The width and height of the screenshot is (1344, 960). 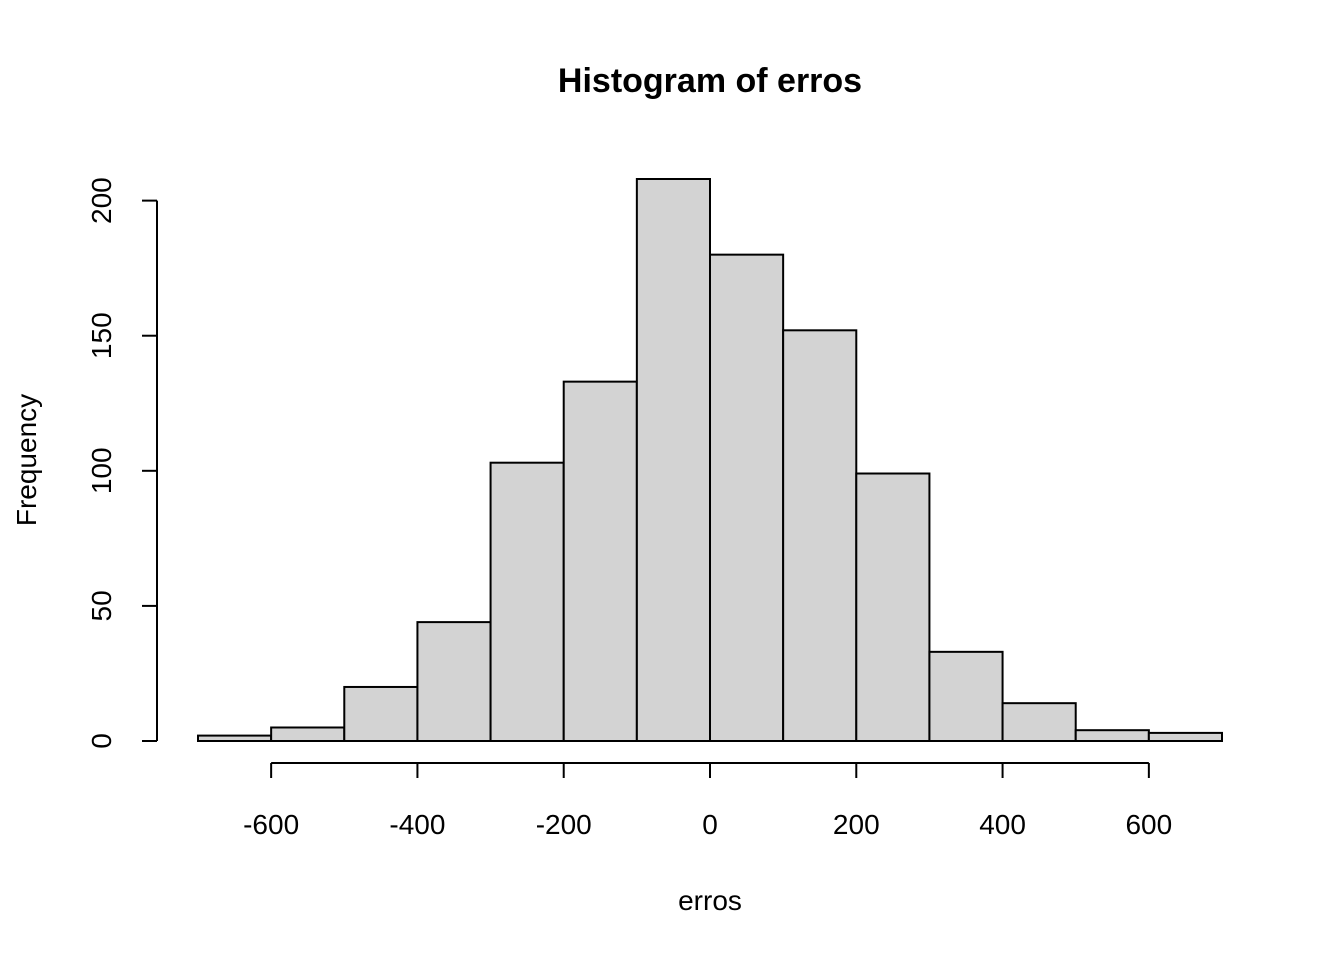 What do you see at coordinates (1002, 824) in the screenshot?
I see `x-tick-label: 400` at bounding box center [1002, 824].